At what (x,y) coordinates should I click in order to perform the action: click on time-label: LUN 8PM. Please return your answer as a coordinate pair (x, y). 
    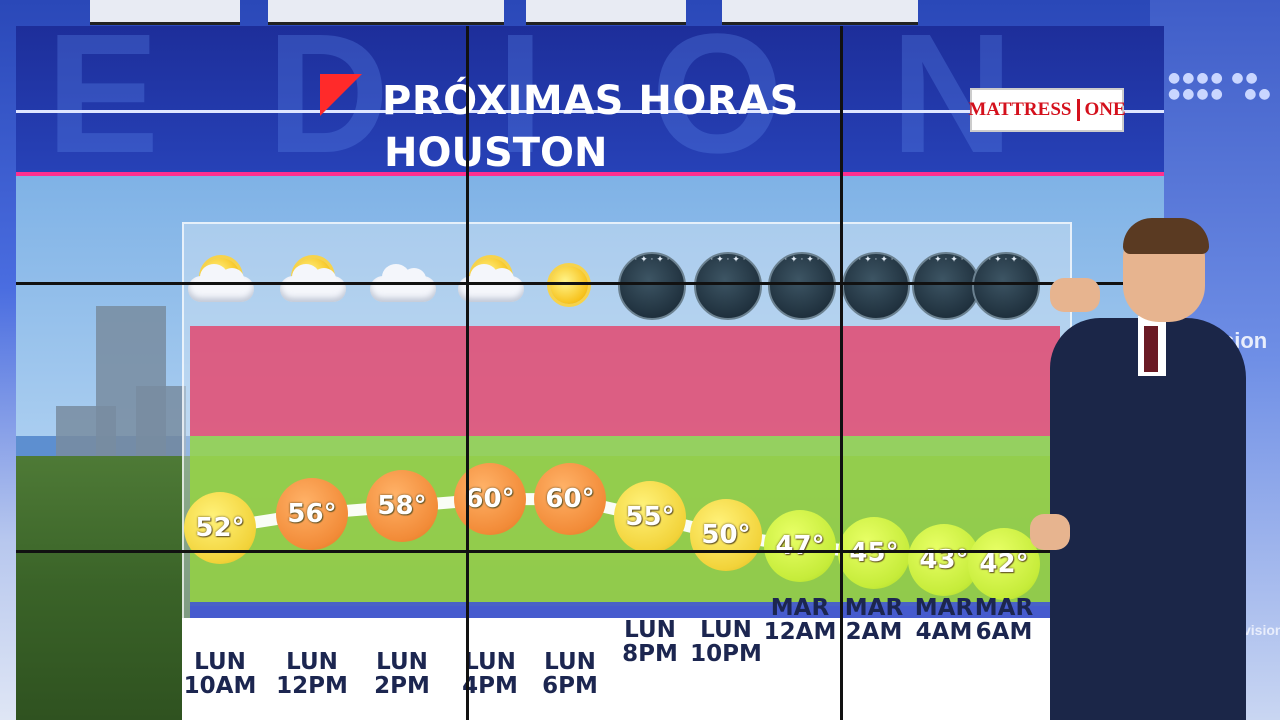
    Looking at the image, I should click on (650, 642).